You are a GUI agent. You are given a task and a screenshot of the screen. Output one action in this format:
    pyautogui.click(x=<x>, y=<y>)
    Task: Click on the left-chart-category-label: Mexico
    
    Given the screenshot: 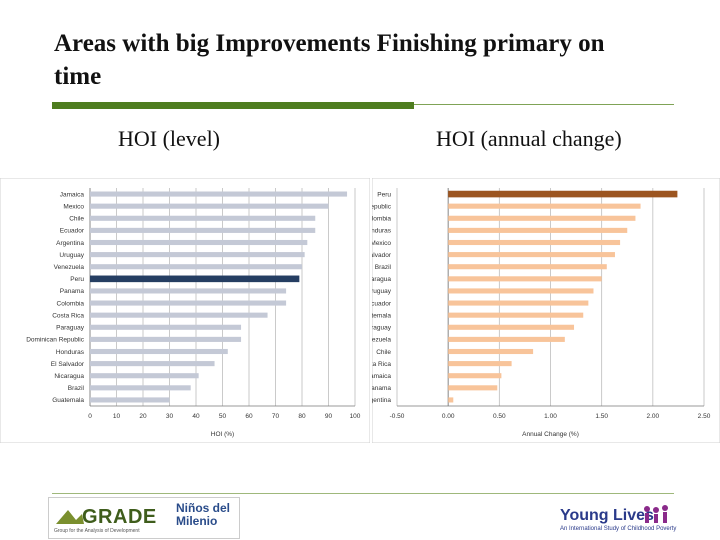 What is the action you would take?
    pyautogui.click(x=73, y=206)
    